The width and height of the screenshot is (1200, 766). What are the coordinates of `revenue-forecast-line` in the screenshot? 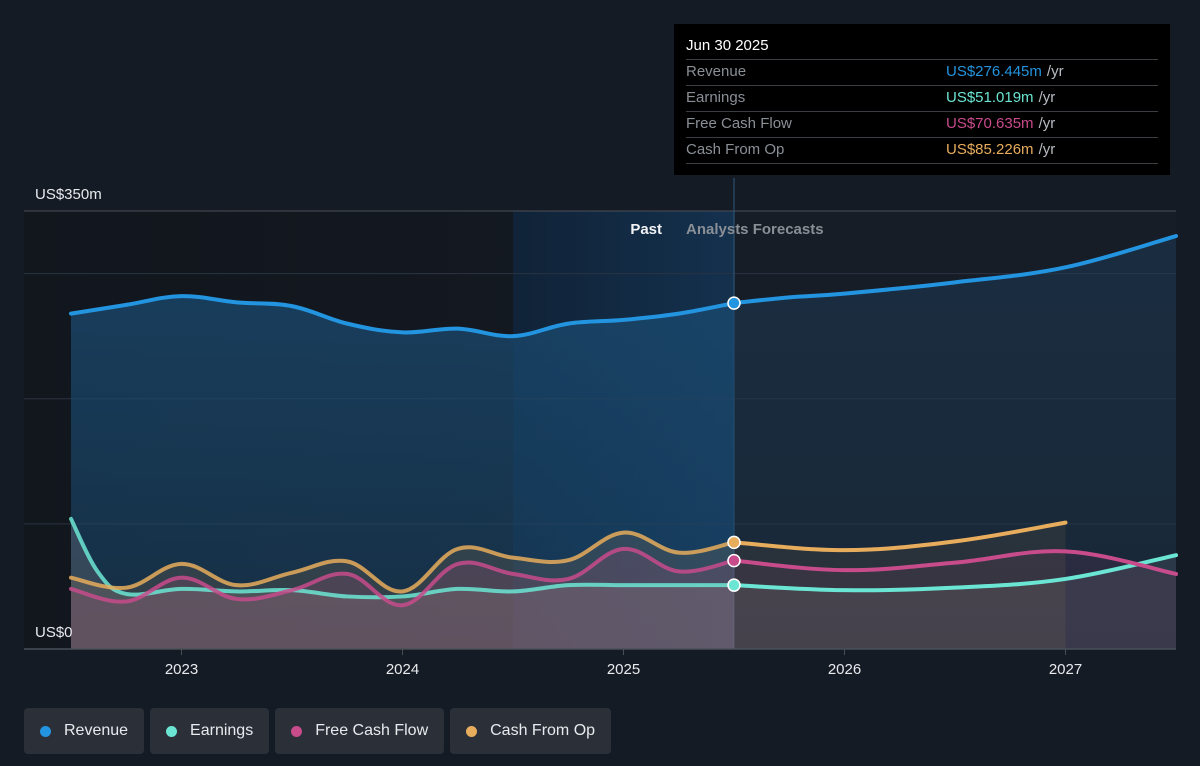 It's located at (955, 270).